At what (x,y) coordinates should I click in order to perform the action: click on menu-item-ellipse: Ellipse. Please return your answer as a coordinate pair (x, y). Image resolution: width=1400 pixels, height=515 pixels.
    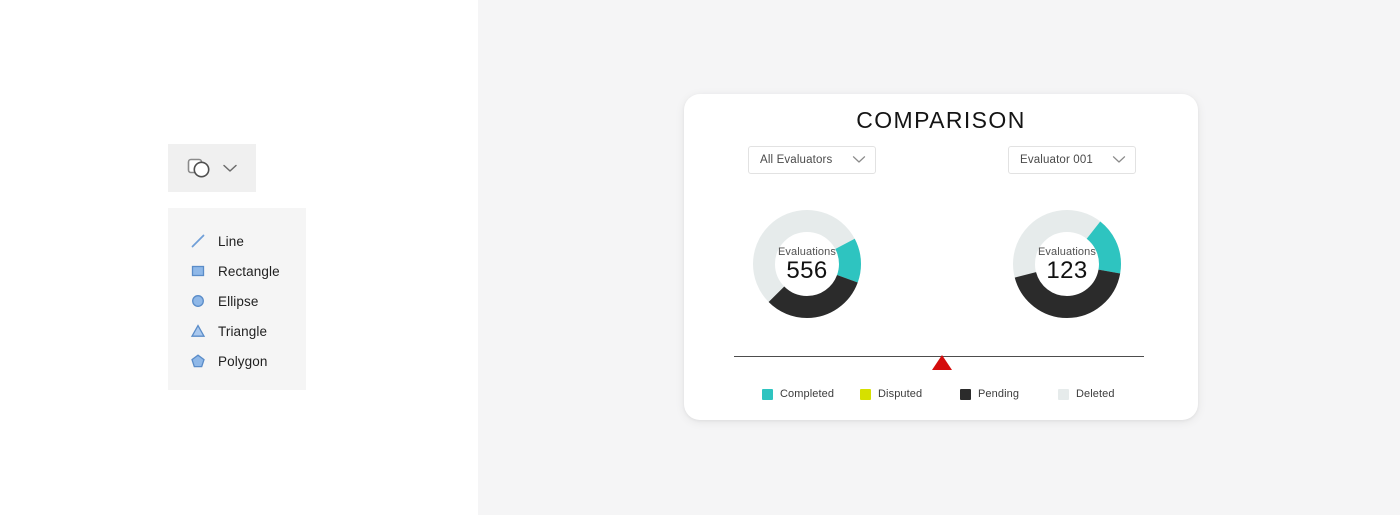
    Looking at the image, I should click on (237, 301).